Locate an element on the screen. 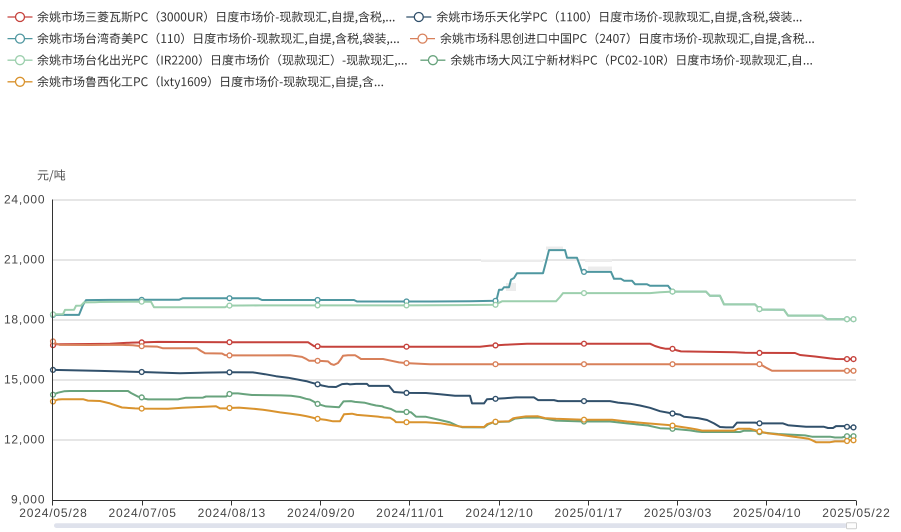 The image size is (901, 532). svg-text: 15,000 is located at coordinates (24, 380).